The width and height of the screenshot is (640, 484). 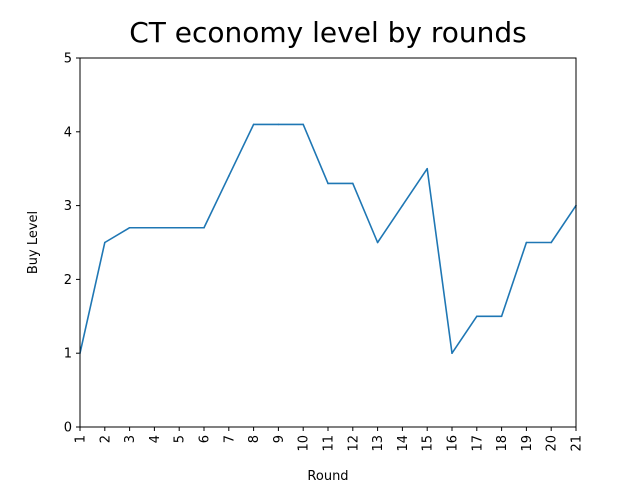 What do you see at coordinates (304, 443) in the screenshot?
I see `x-tick-label: 10` at bounding box center [304, 443].